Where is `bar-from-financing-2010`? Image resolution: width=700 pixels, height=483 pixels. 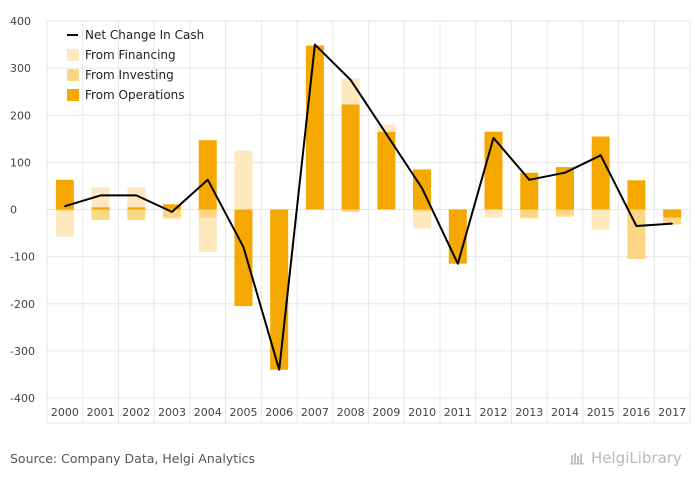 bar-from-financing-2010 is located at coordinates (422, 220).